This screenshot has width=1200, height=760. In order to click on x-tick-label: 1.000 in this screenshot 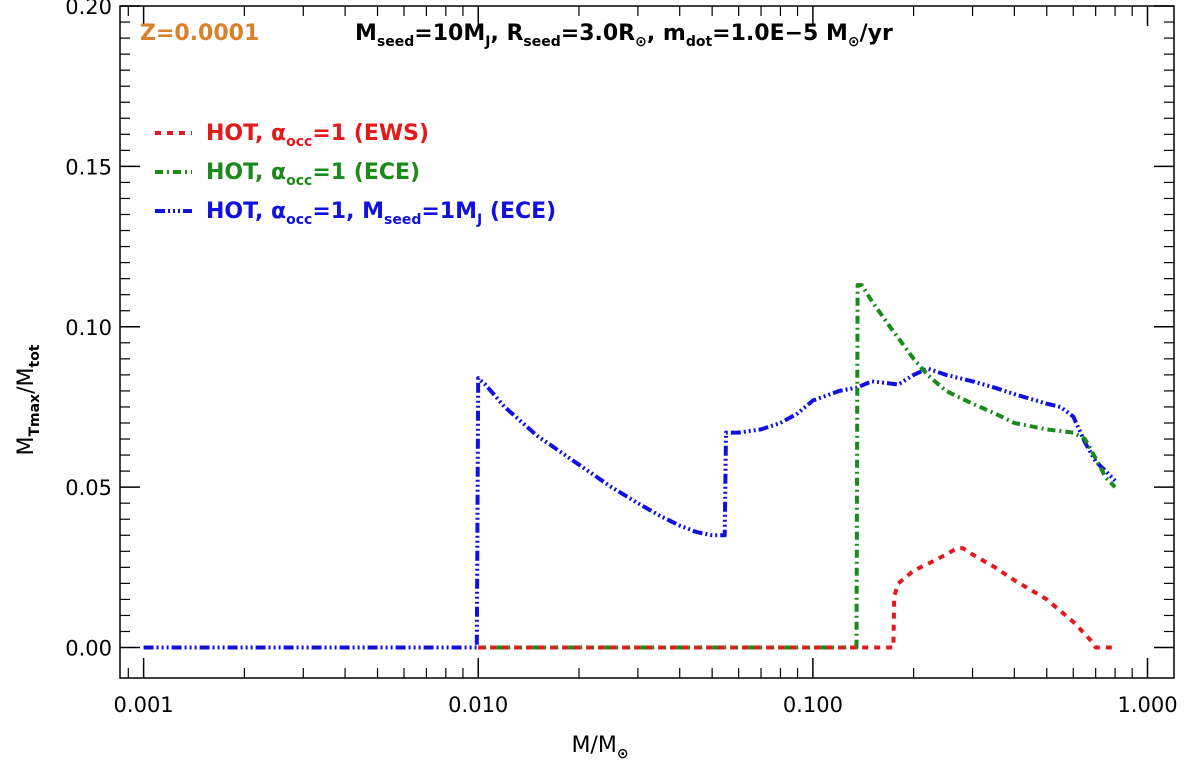, I will do `click(1147, 705)`.